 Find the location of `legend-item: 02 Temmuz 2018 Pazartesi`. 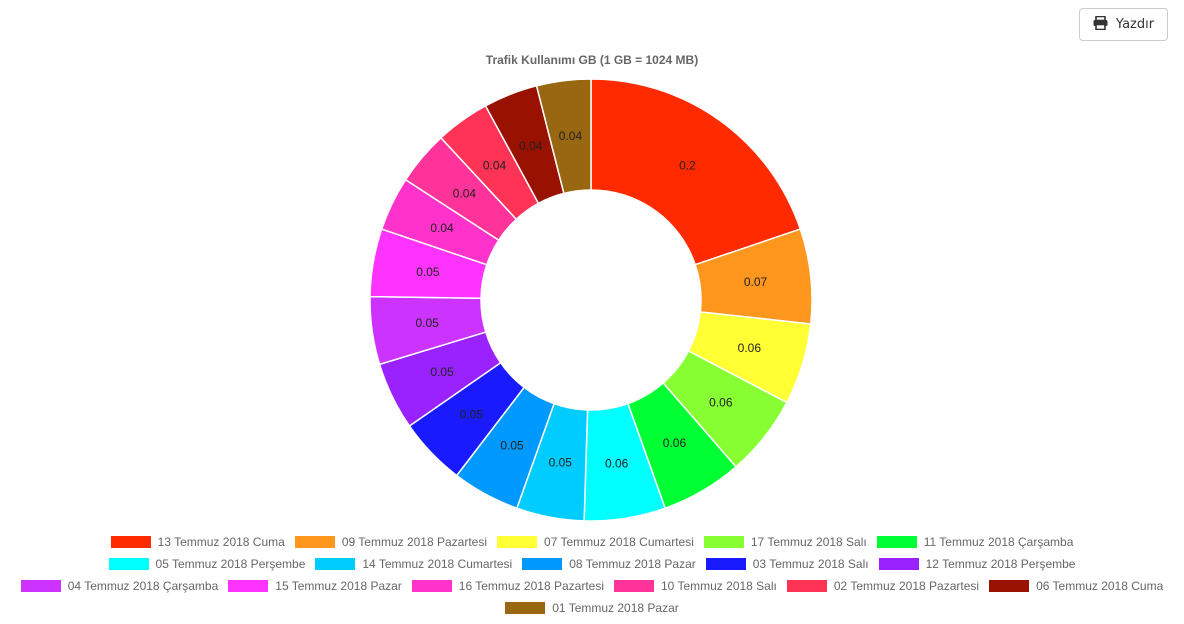

legend-item: 02 Temmuz 2018 Pazartesi is located at coordinates (883, 586).